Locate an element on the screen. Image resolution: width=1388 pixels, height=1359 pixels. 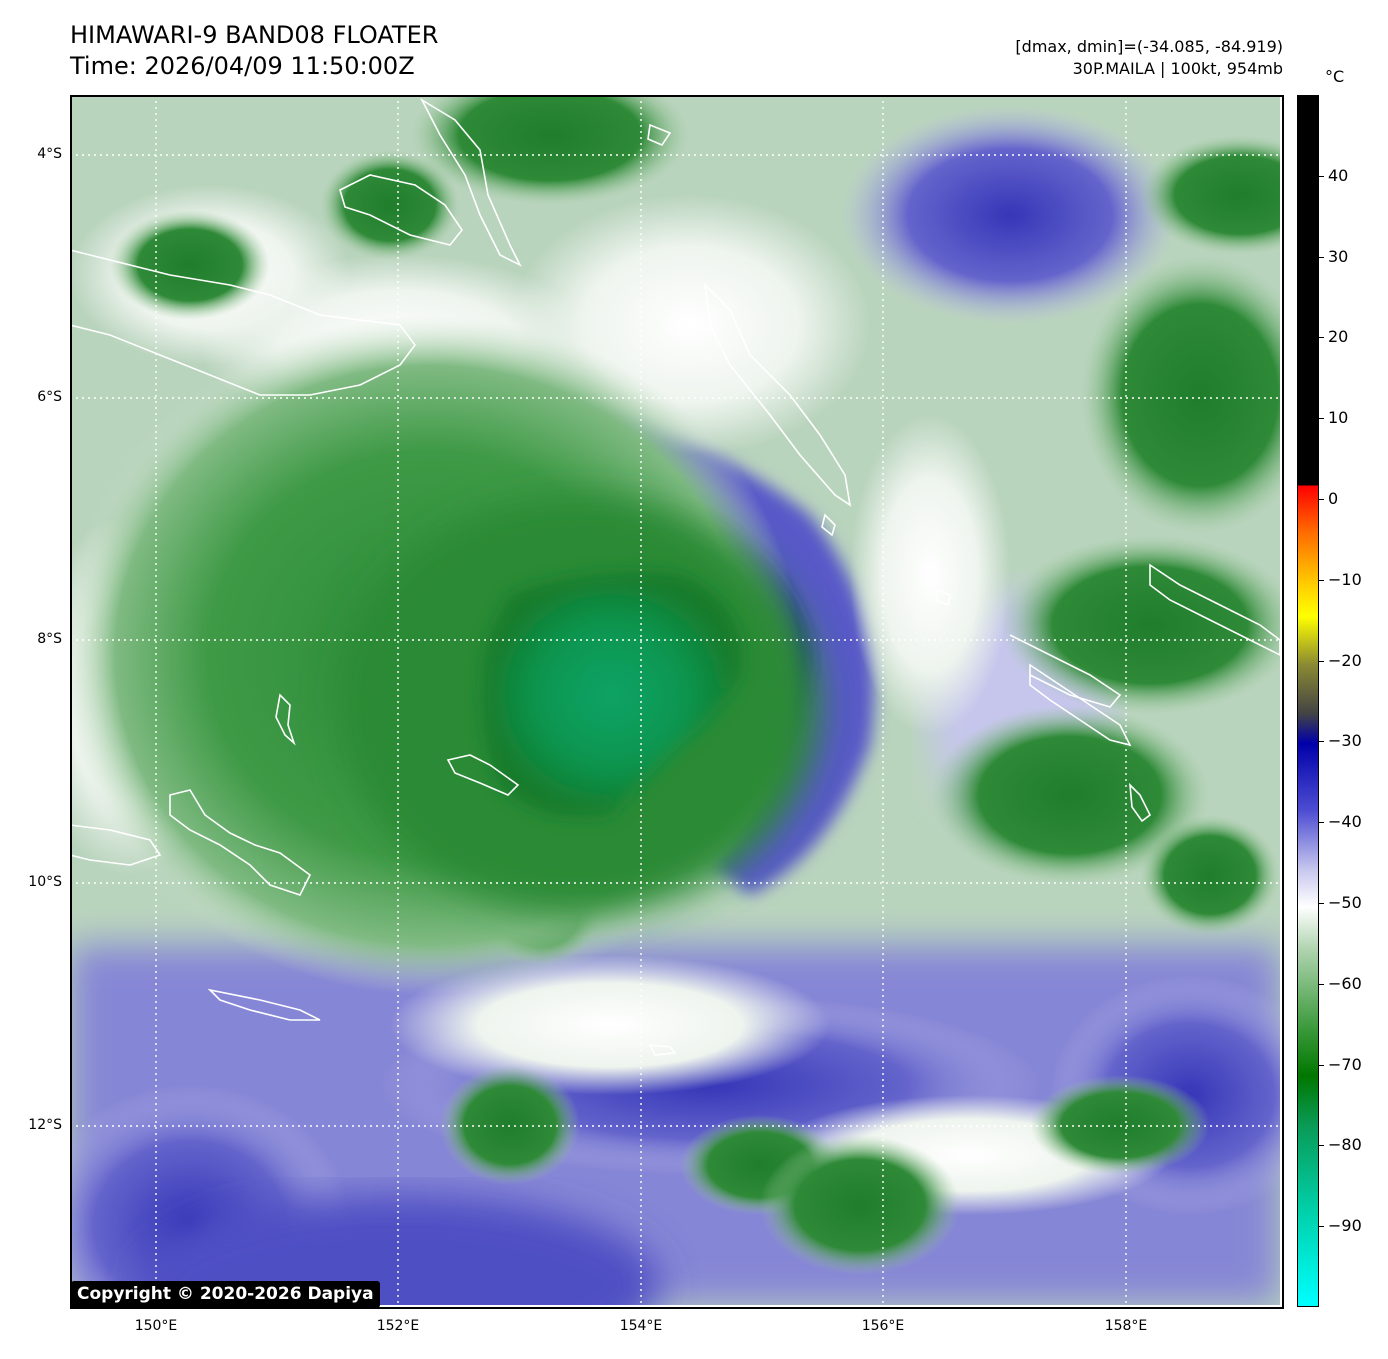
island-outline-solomon-choiseul is located at coordinates (1214, 609).